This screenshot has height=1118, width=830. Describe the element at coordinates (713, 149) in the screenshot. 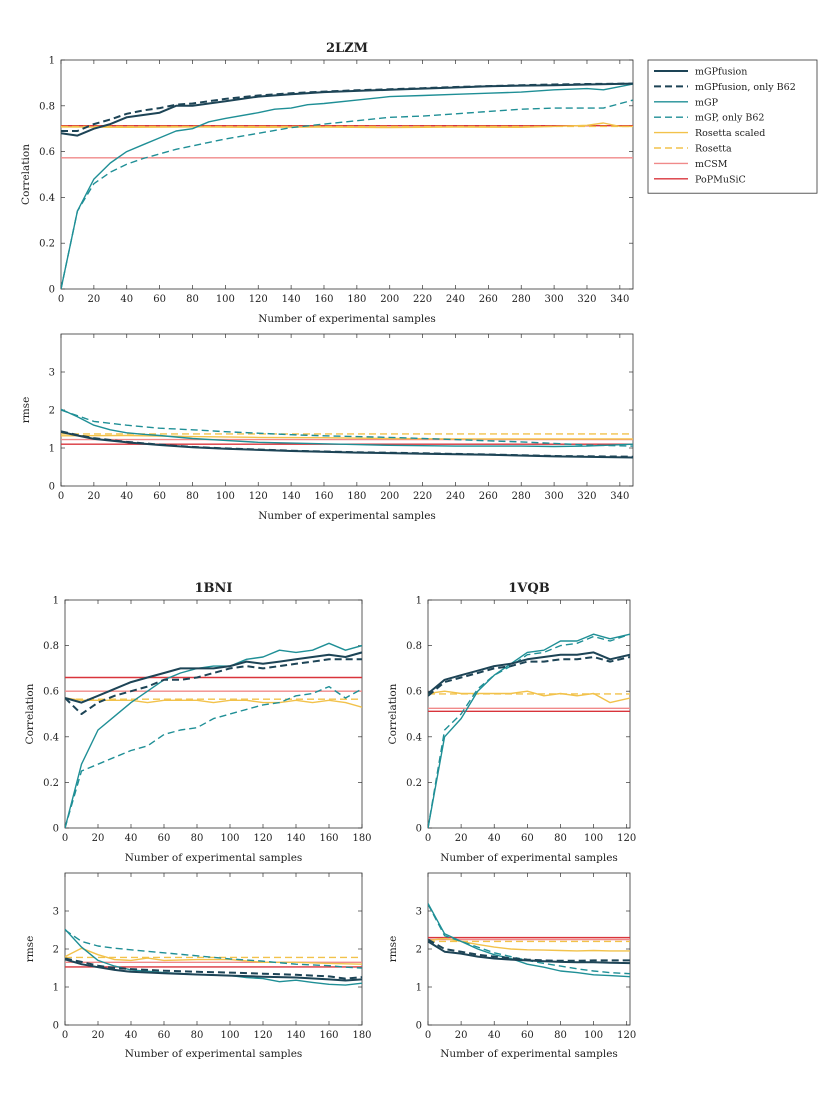

I see `legend-label: Rosetta` at that location.